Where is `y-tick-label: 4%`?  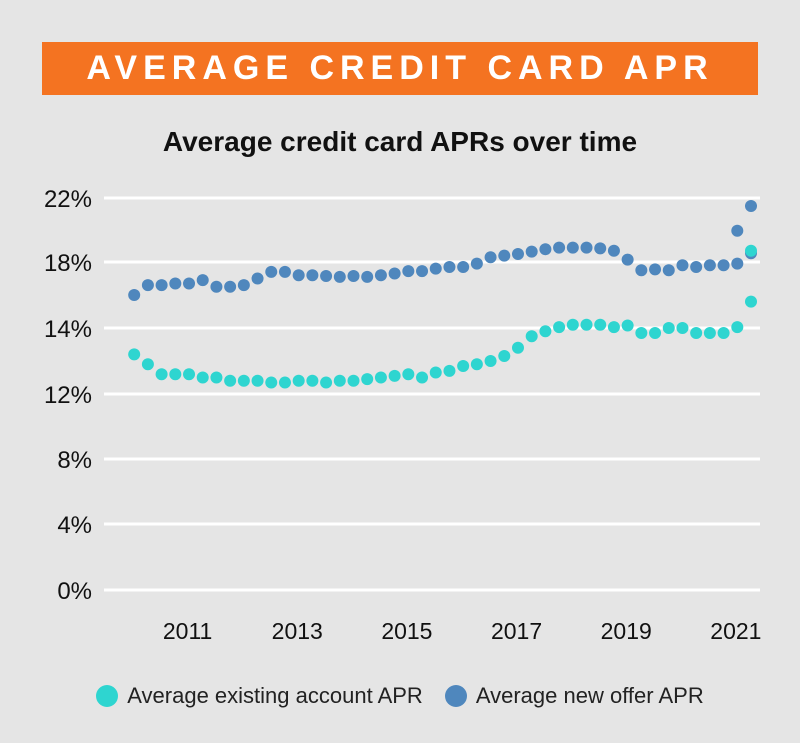 y-tick-label: 4% is located at coordinates (74, 525).